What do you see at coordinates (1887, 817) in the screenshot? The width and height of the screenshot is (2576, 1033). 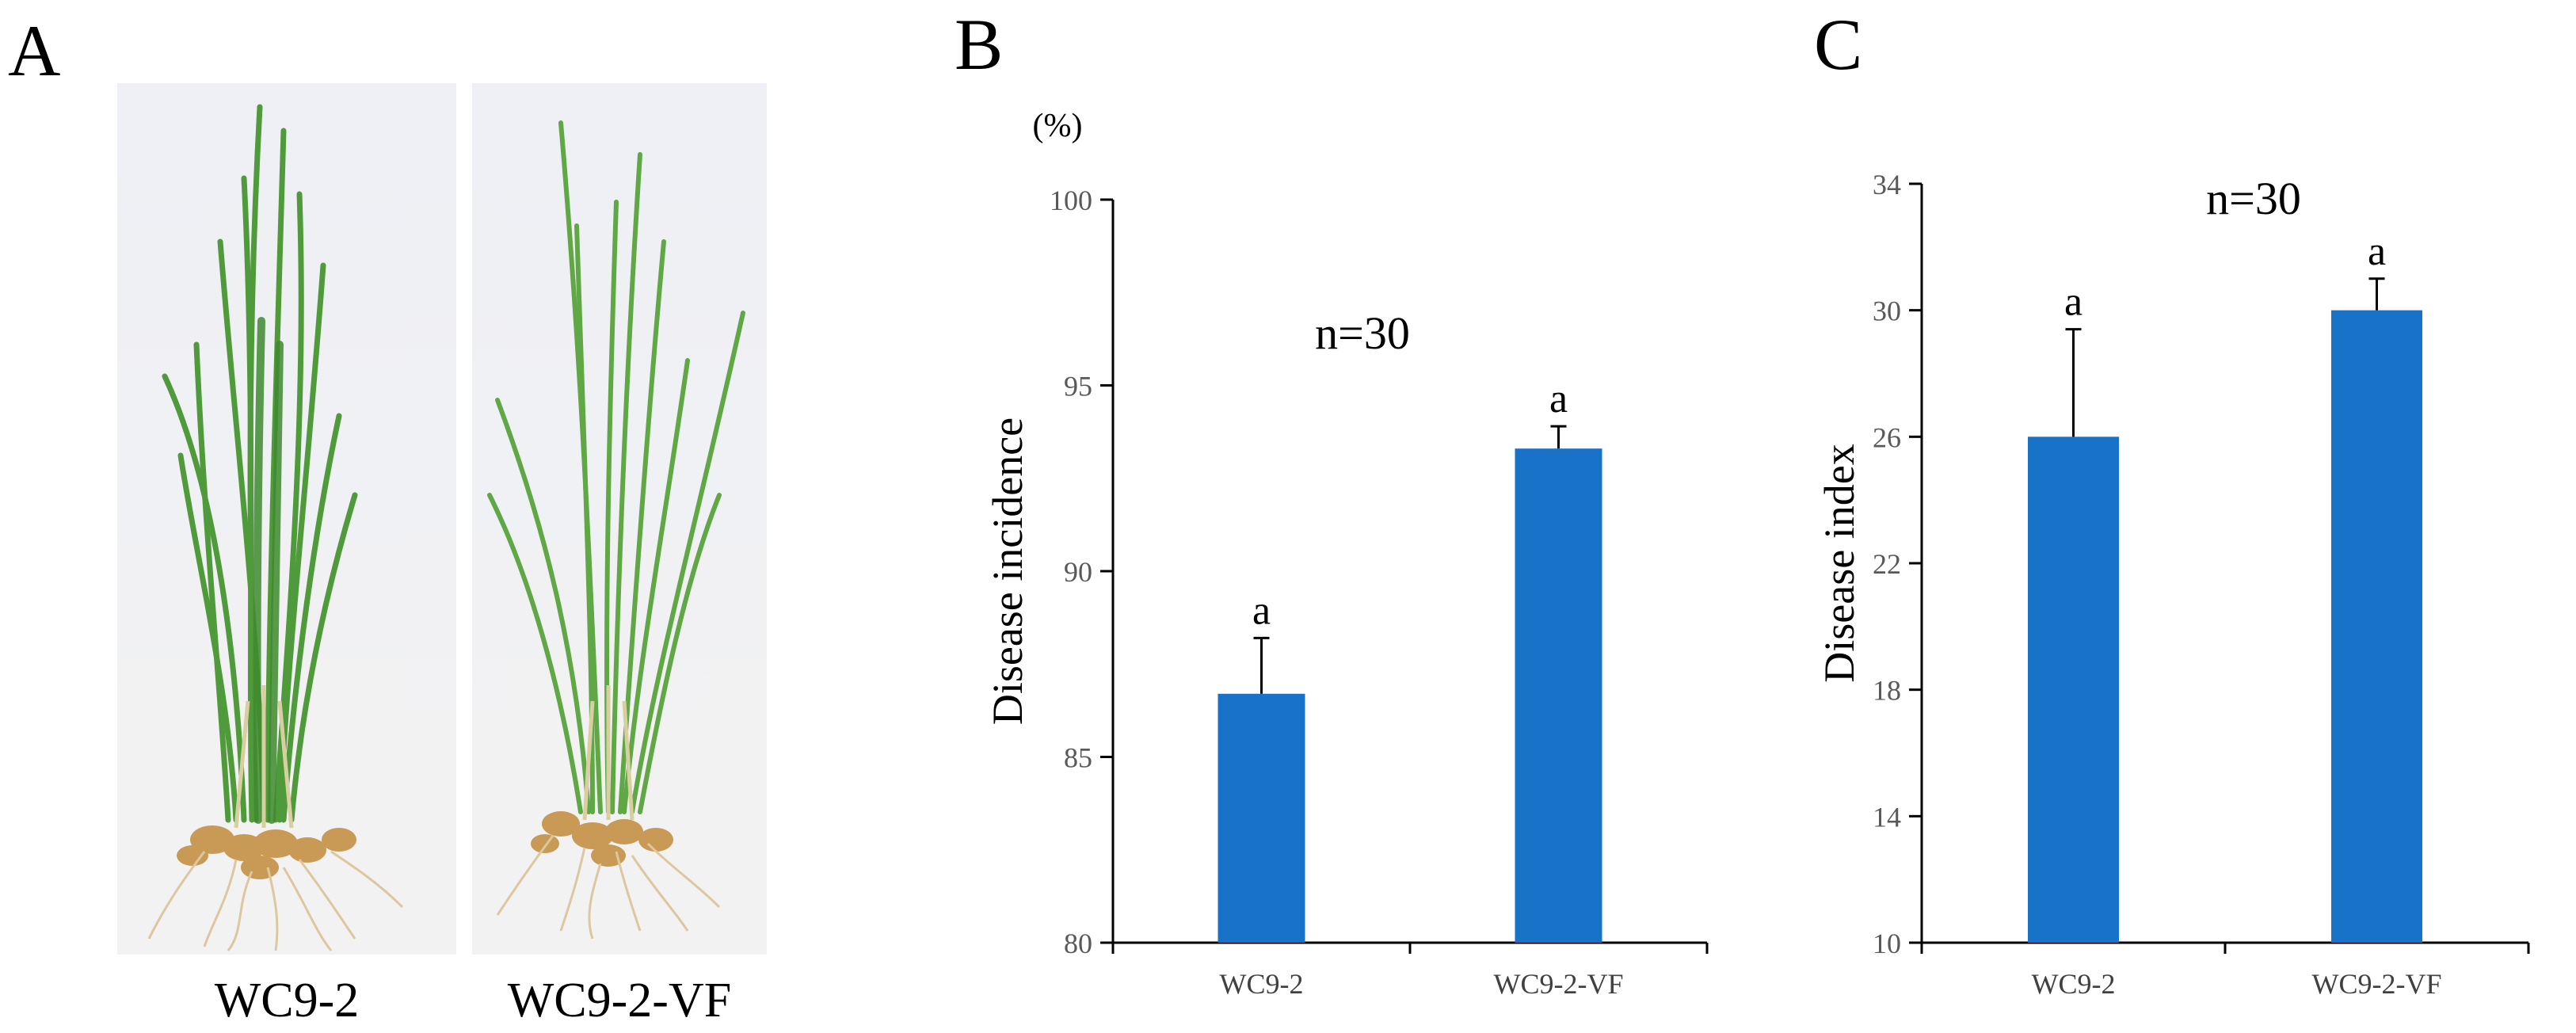 I see `y-tick-label: 14` at bounding box center [1887, 817].